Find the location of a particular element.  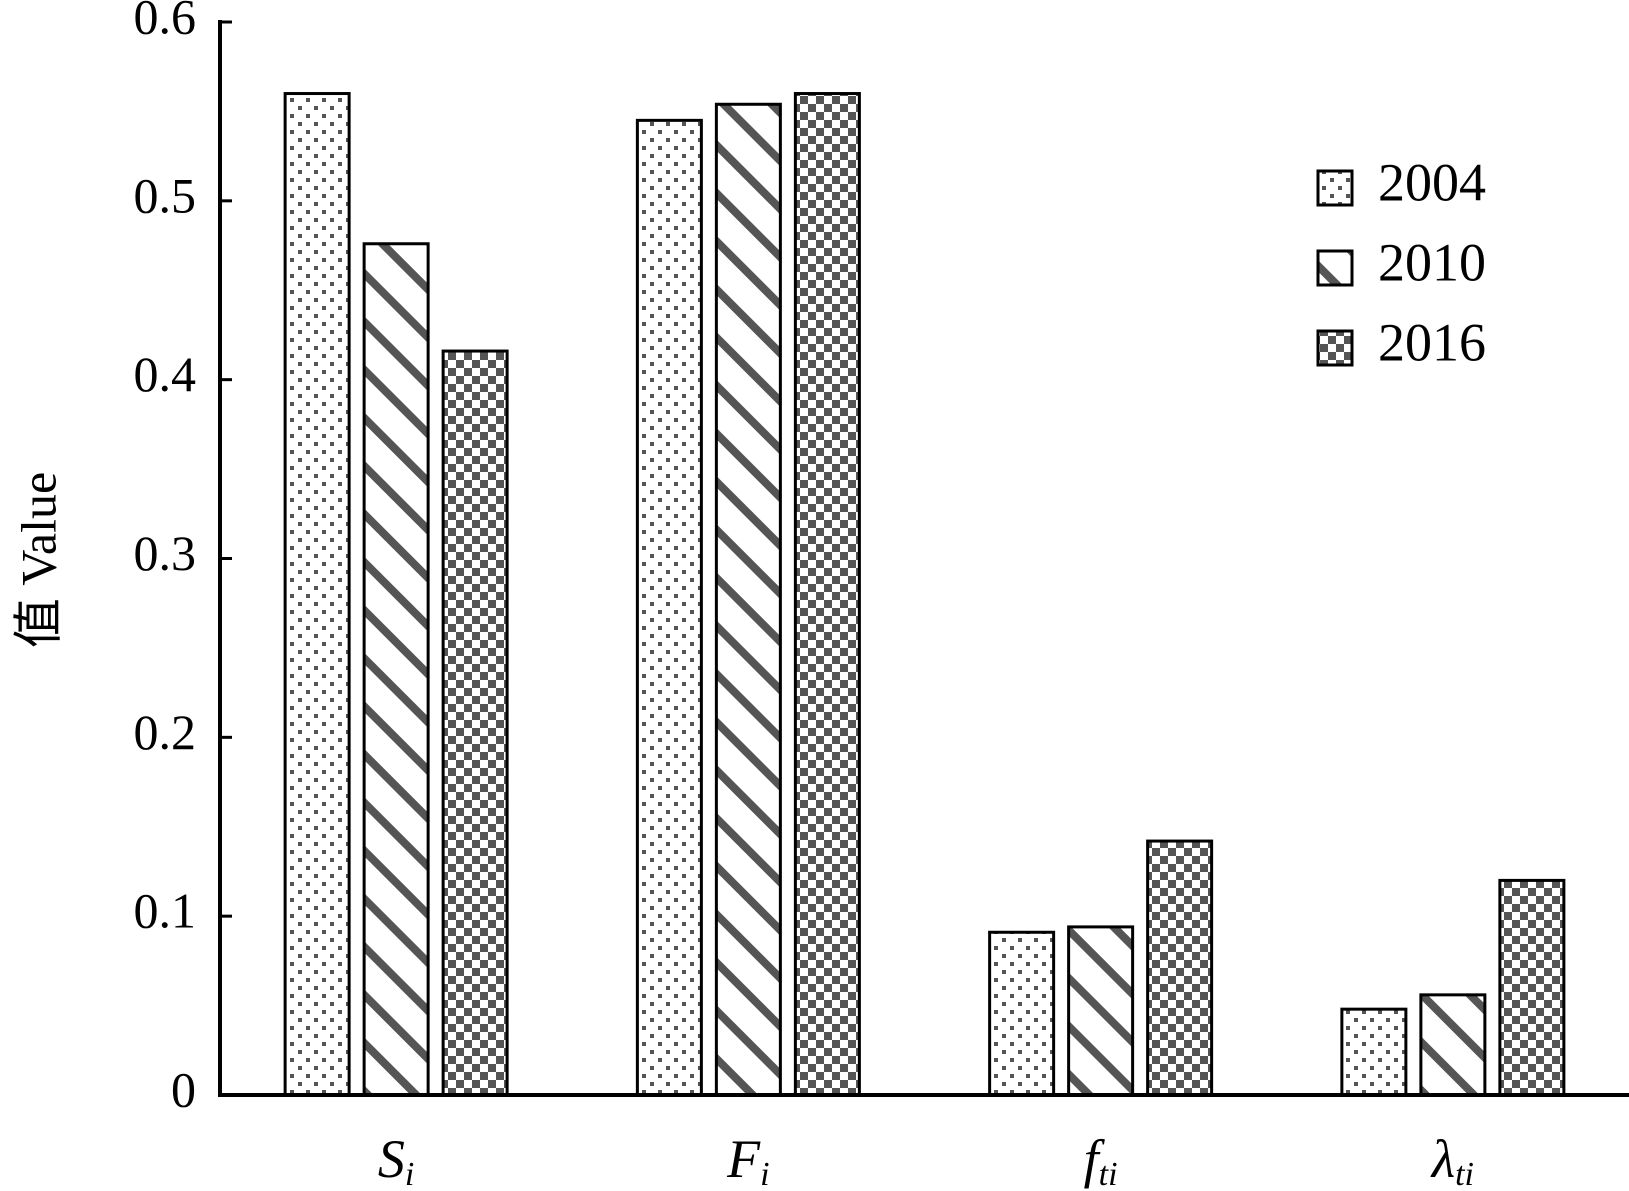

y-tick-label: 0.3 is located at coordinates (165, 553).